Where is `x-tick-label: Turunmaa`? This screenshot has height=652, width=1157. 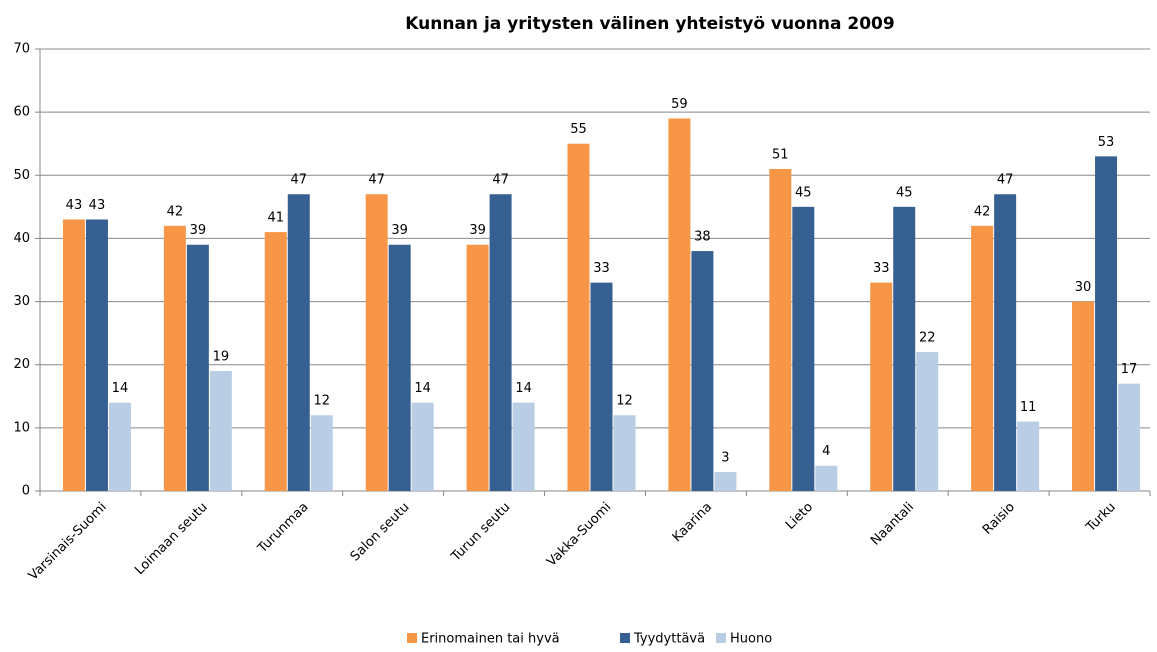
x-tick-label: Turunmaa is located at coordinates (283, 528).